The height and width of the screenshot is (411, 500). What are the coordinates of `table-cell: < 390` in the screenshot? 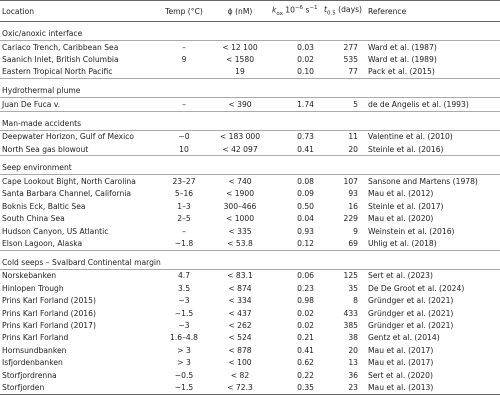 It's located at (240, 104).